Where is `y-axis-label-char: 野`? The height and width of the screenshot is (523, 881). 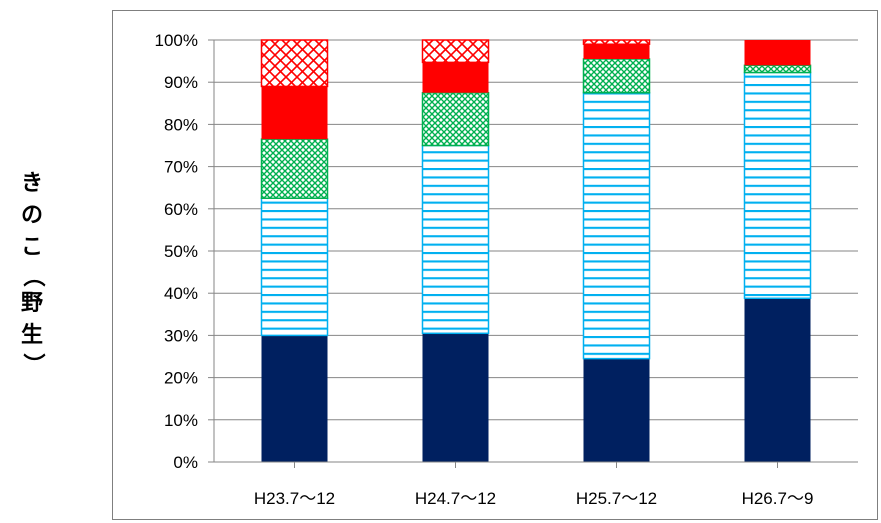
y-axis-label-char: 野 is located at coordinates (31, 303).